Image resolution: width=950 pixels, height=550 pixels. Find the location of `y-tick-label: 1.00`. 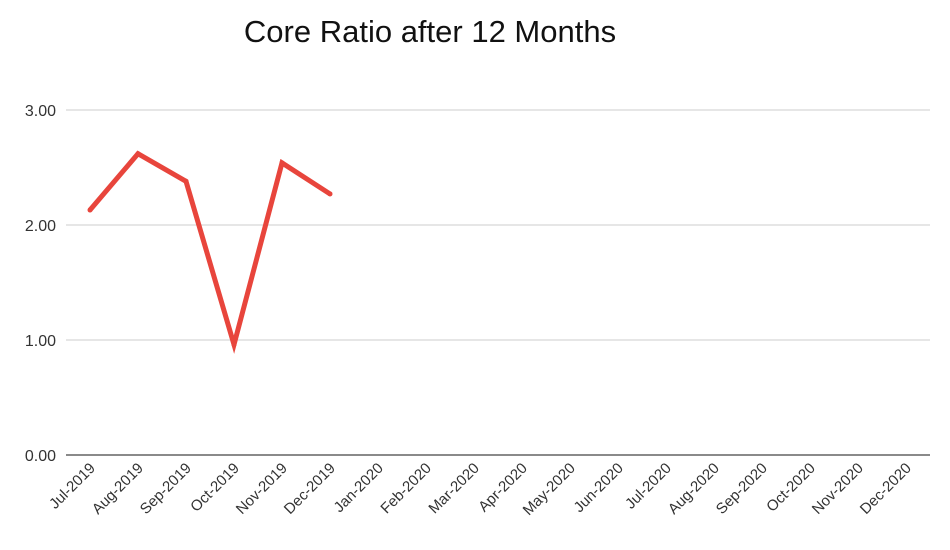

y-tick-label: 1.00 is located at coordinates (40, 341).